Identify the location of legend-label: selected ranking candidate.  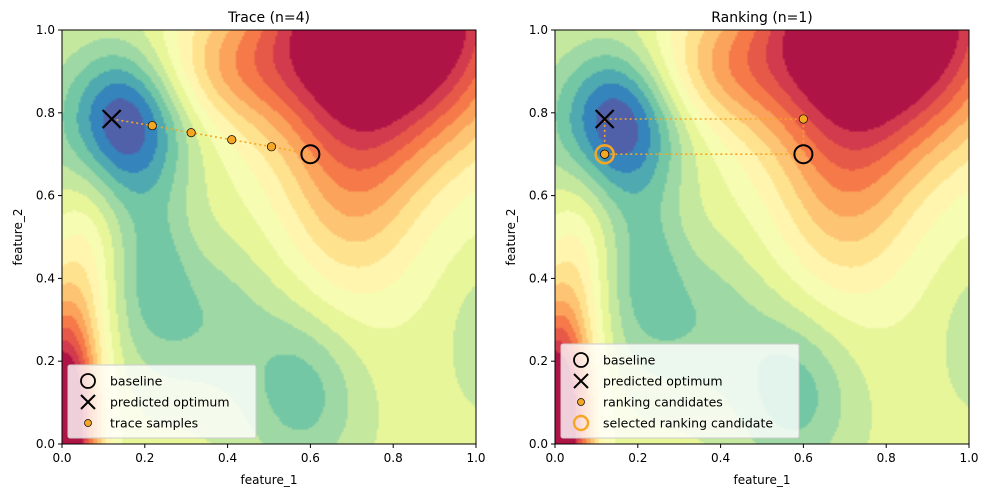
(688, 423).